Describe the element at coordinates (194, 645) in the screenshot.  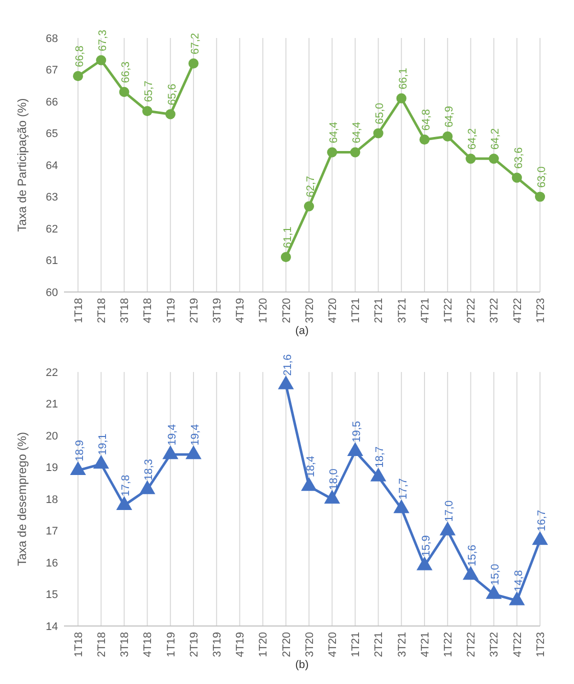
I see `x-tick-label: 2T19` at that location.